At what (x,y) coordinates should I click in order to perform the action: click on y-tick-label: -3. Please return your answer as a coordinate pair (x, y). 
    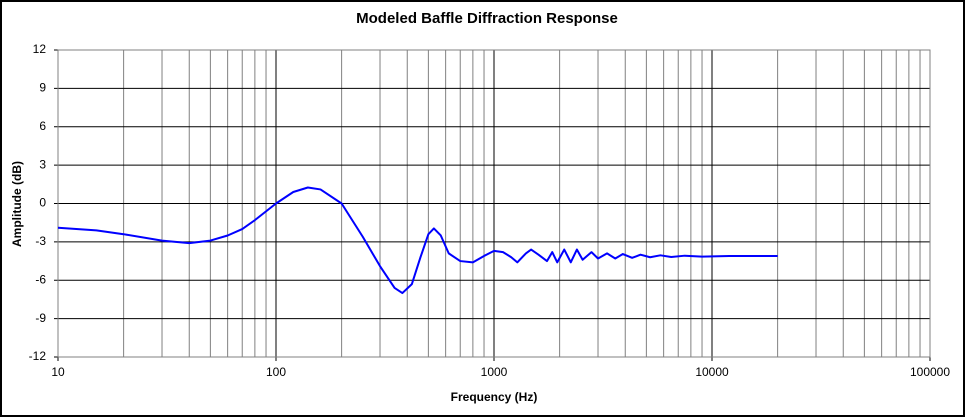
    Looking at the image, I should click on (40, 241).